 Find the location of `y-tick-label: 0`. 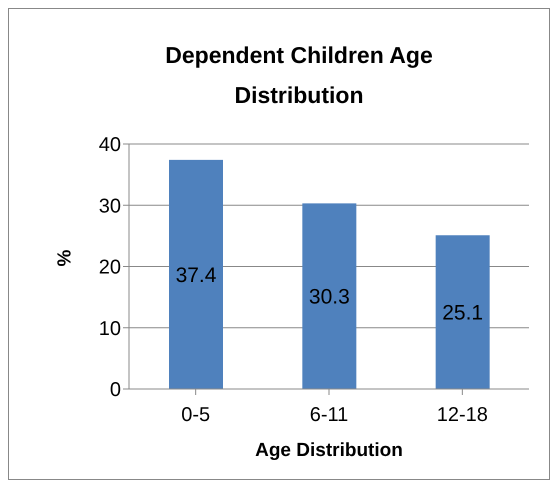

y-tick-label: 0 is located at coordinates (115, 390).